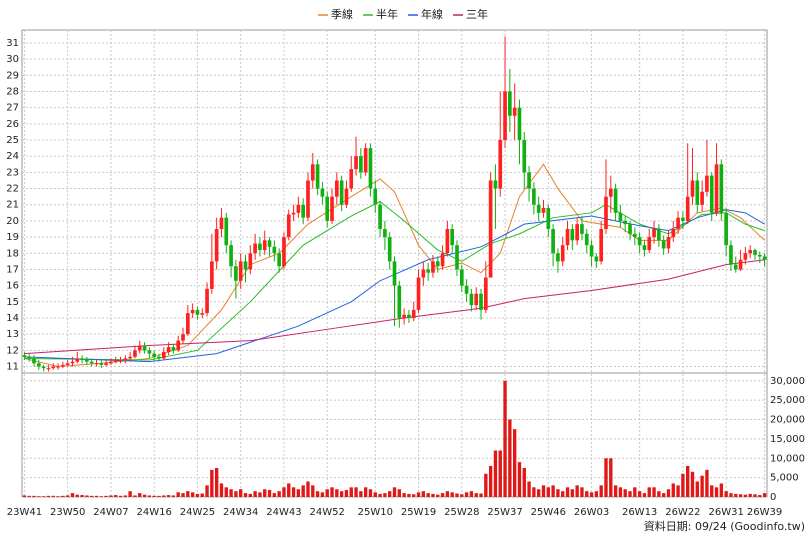 The width and height of the screenshot is (808, 540). Describe the element at coordinates (12, 269) in the screenshot. I see `y-tick-label: 17` at that location.